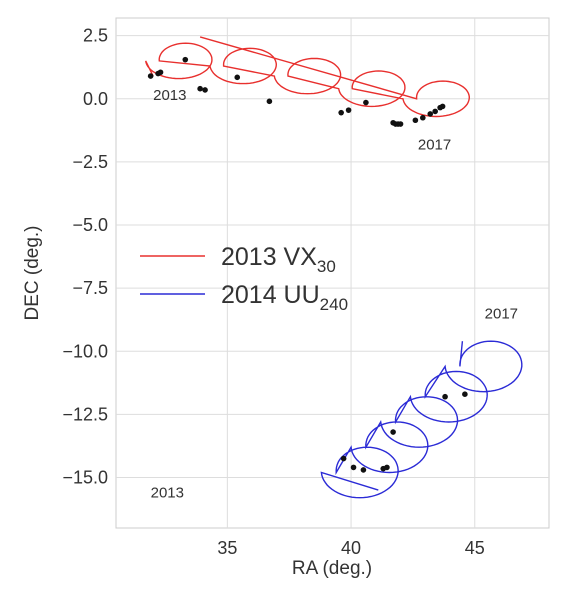  Describe the element at coordinates (475, 548) in the screenshot. I see `x-tick-label: 45` at that location.